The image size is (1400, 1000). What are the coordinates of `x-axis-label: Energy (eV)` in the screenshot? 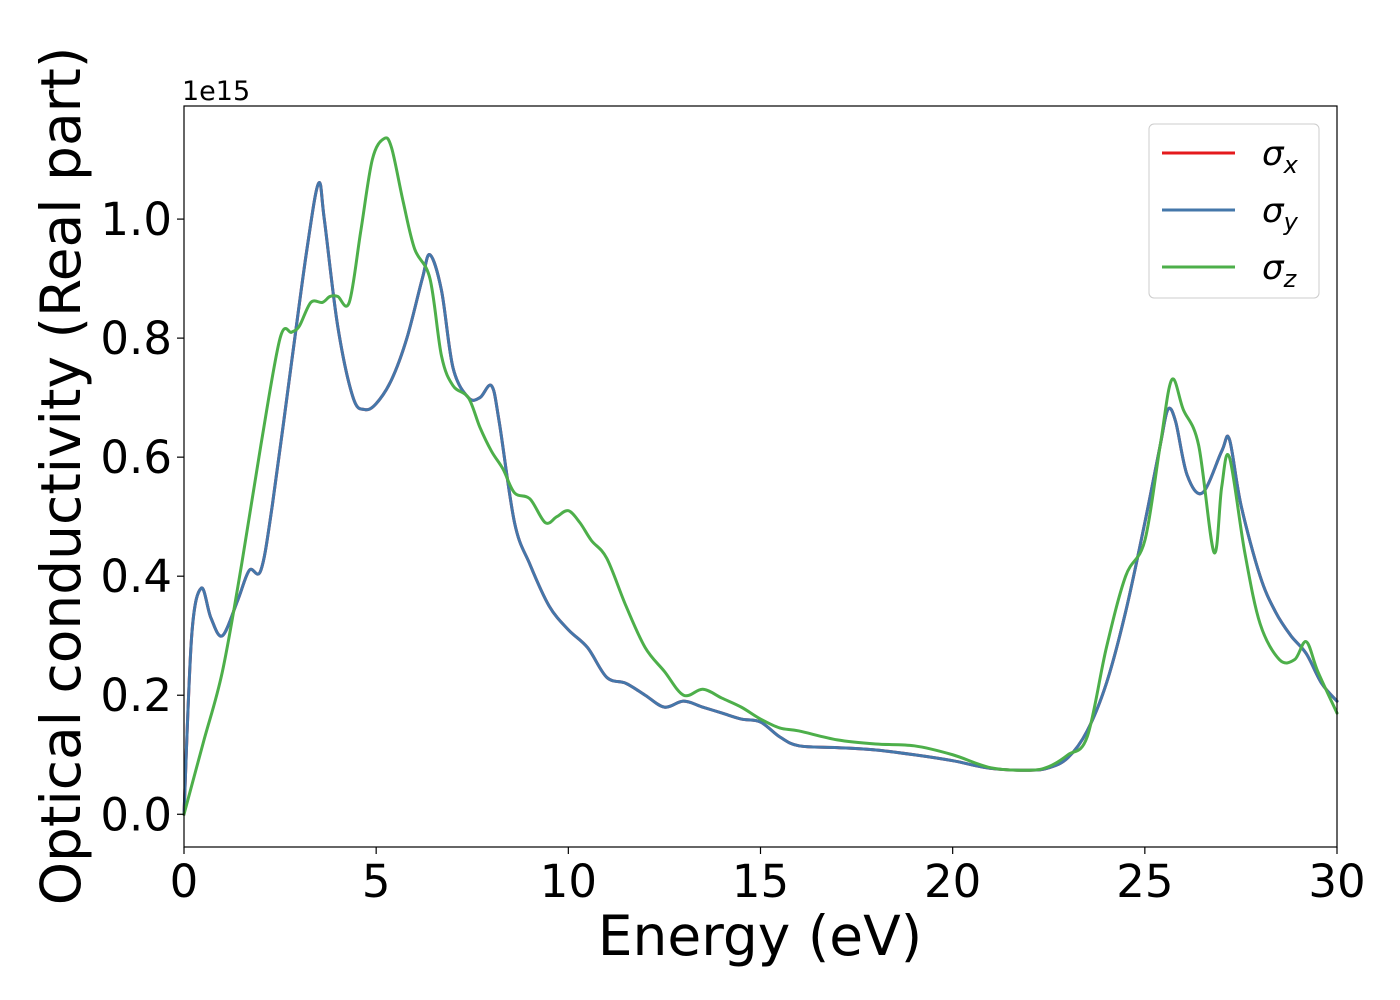 It's located at (760, 936).